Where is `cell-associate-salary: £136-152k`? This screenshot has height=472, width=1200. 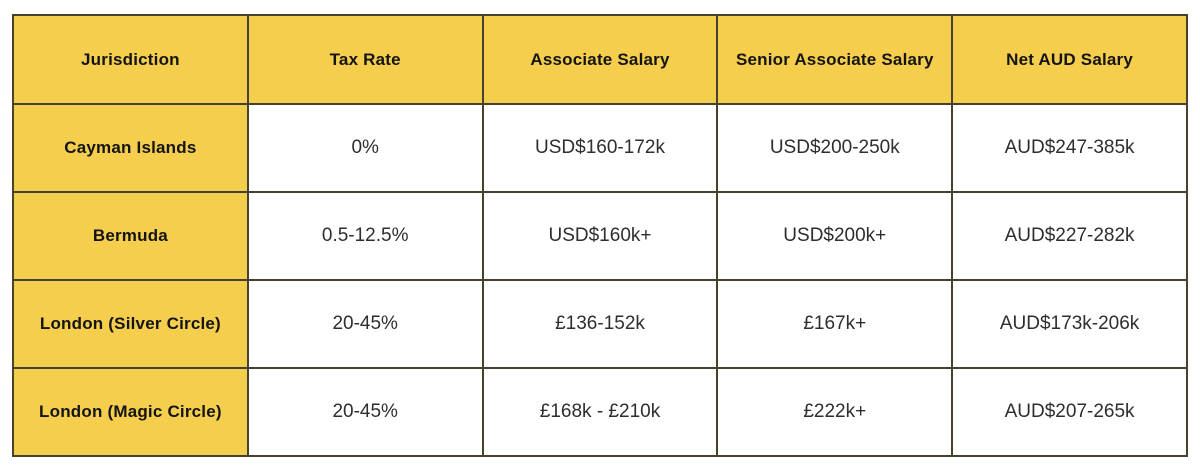
cell-associate-salary: £136-152k is located at coordinates (600, 324).